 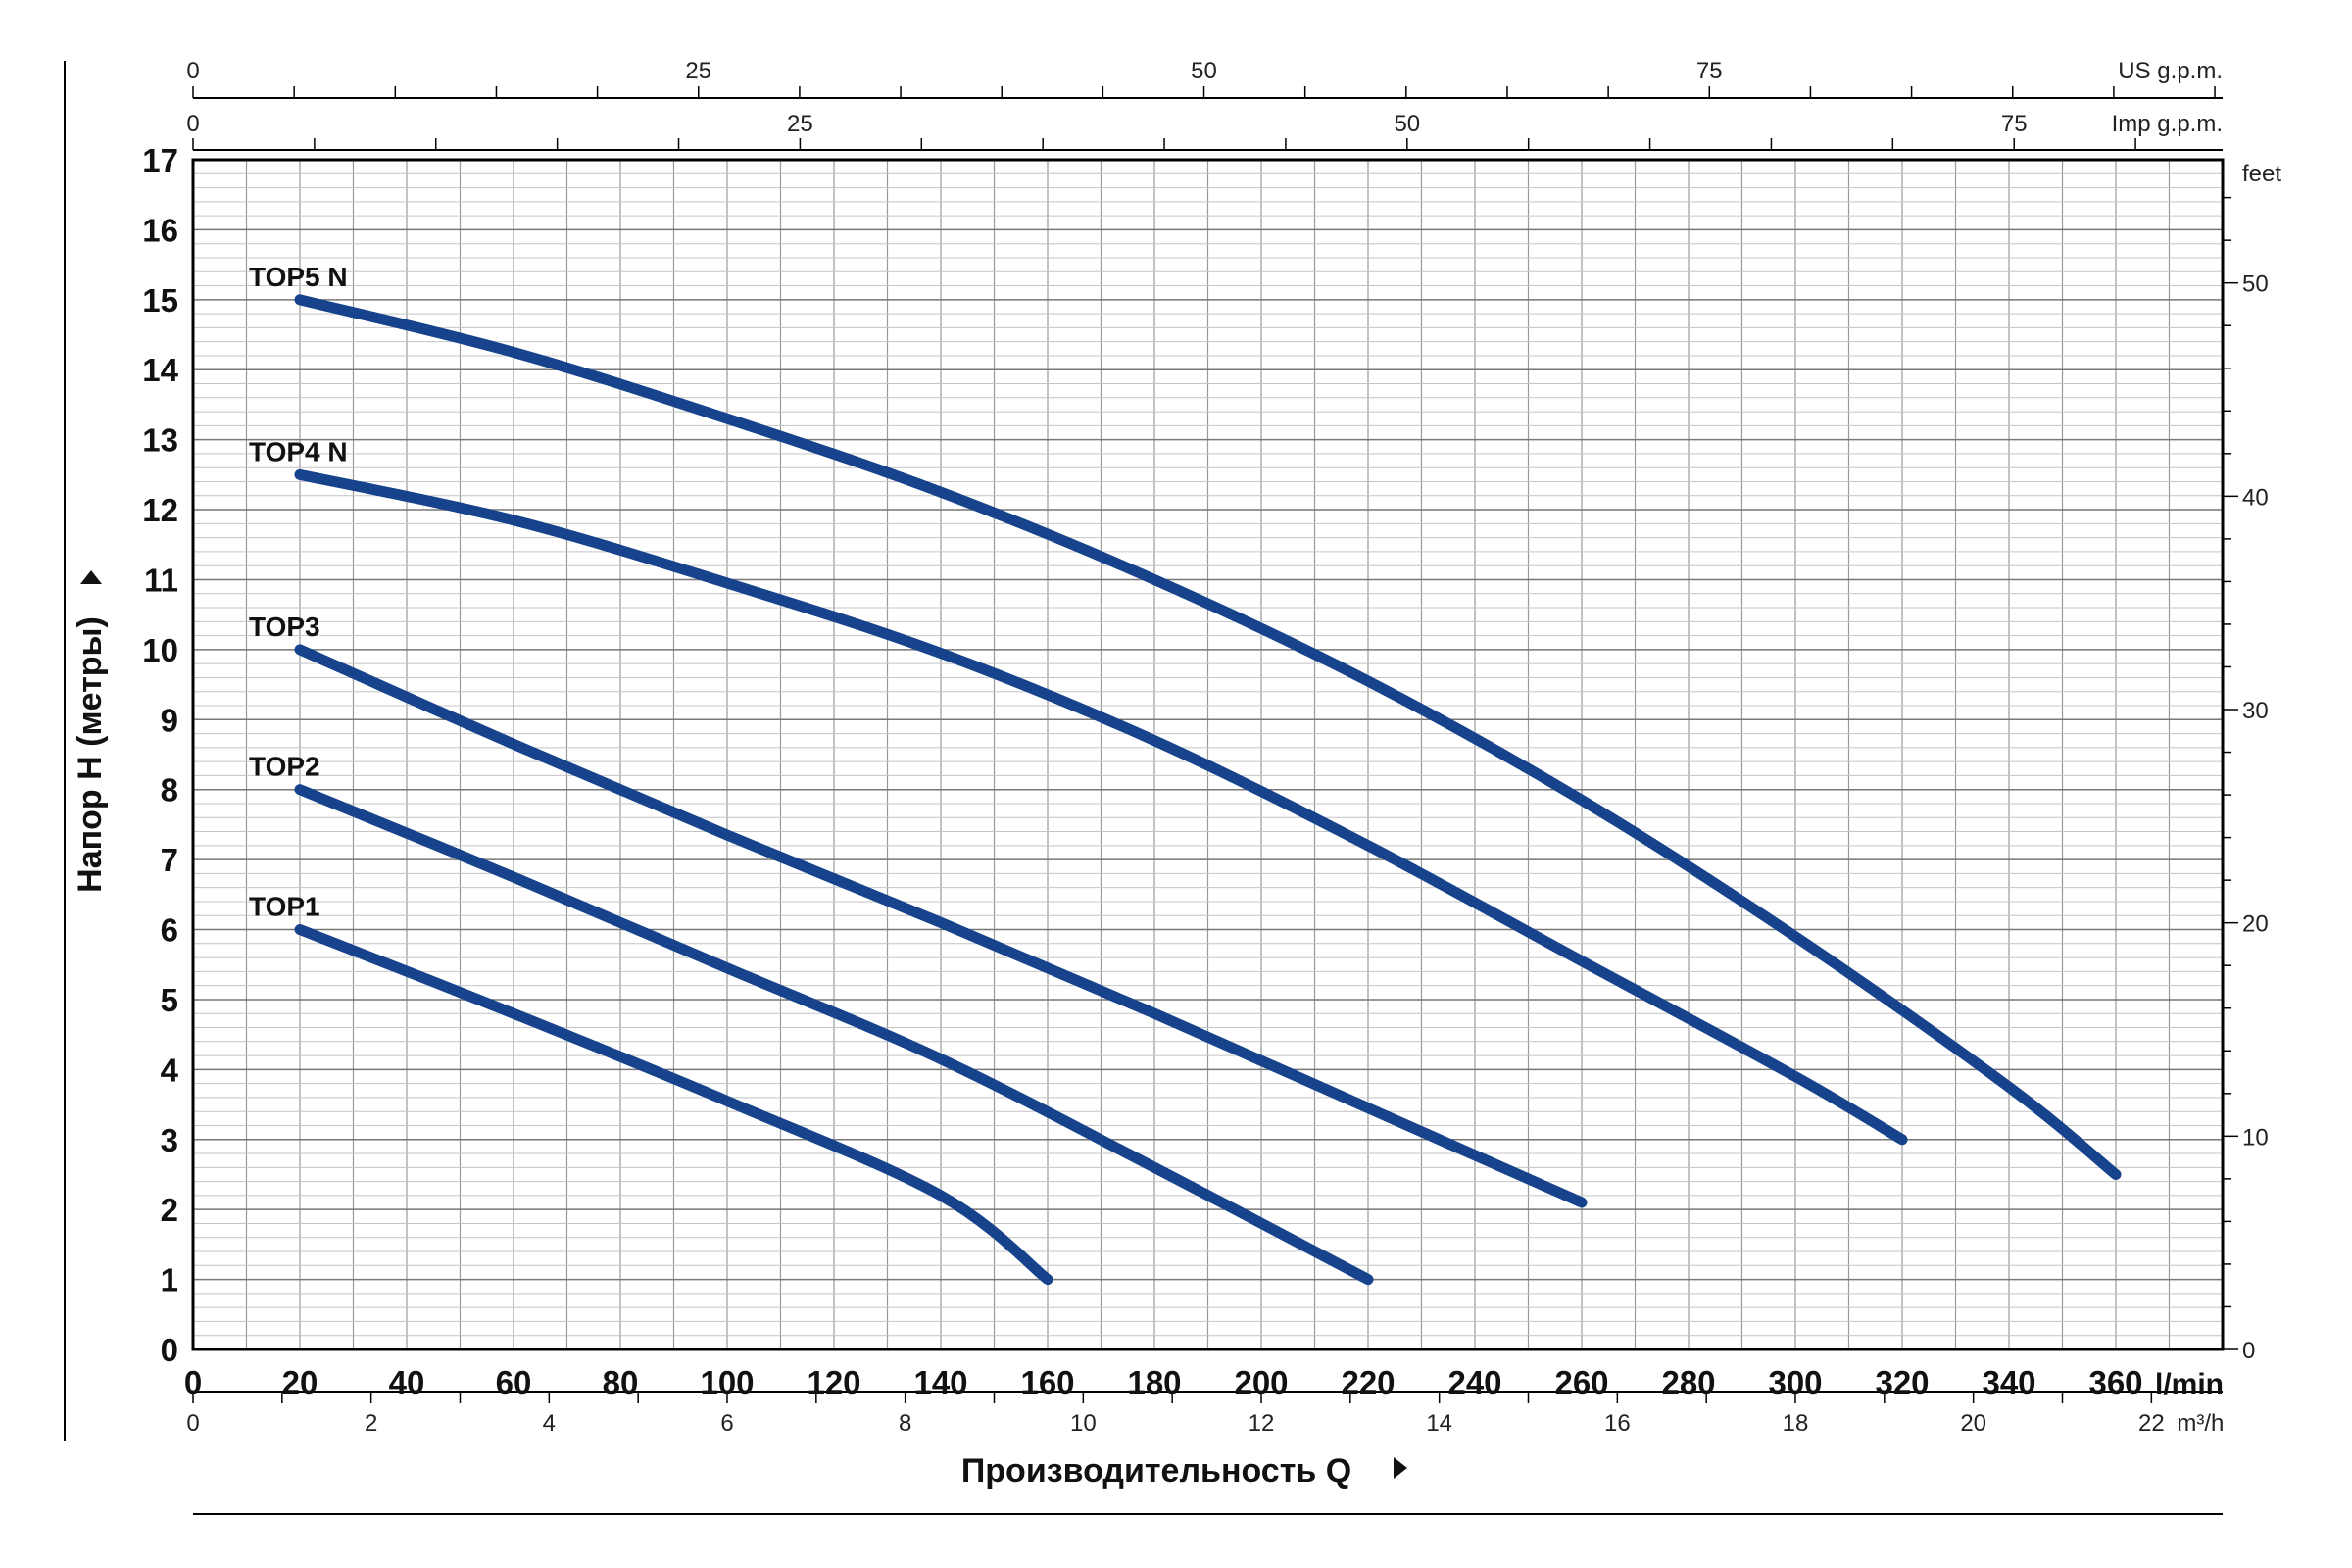 What do you see at coordinates (2255, 497) in the screenshot?
I see `feet-tick-label: 40` at bounding box center [2255, 497].